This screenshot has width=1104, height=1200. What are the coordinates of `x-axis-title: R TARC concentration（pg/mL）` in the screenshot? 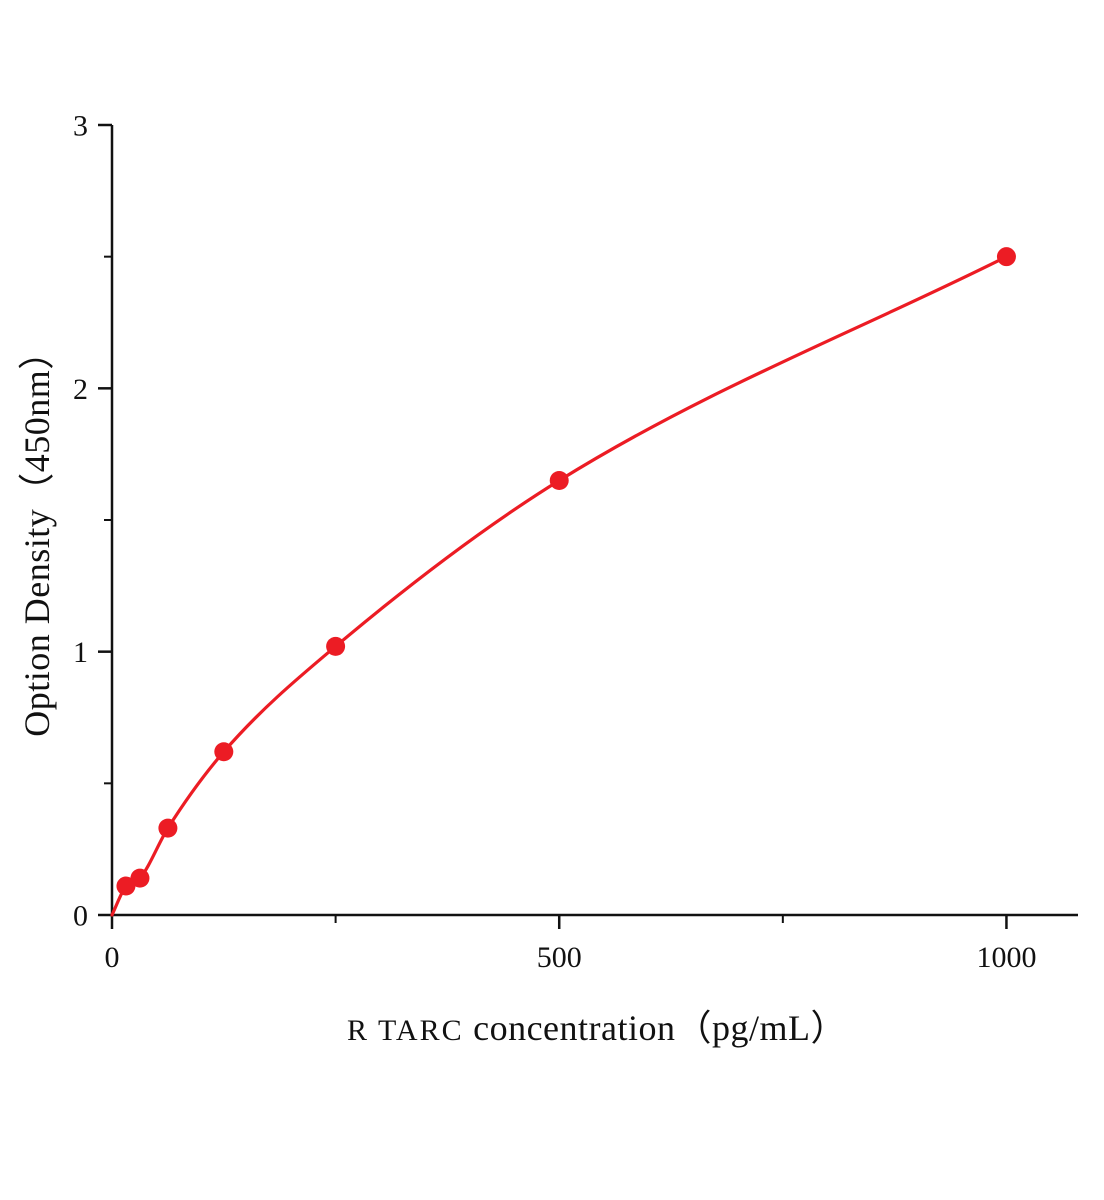 It's located at (597, 1025).